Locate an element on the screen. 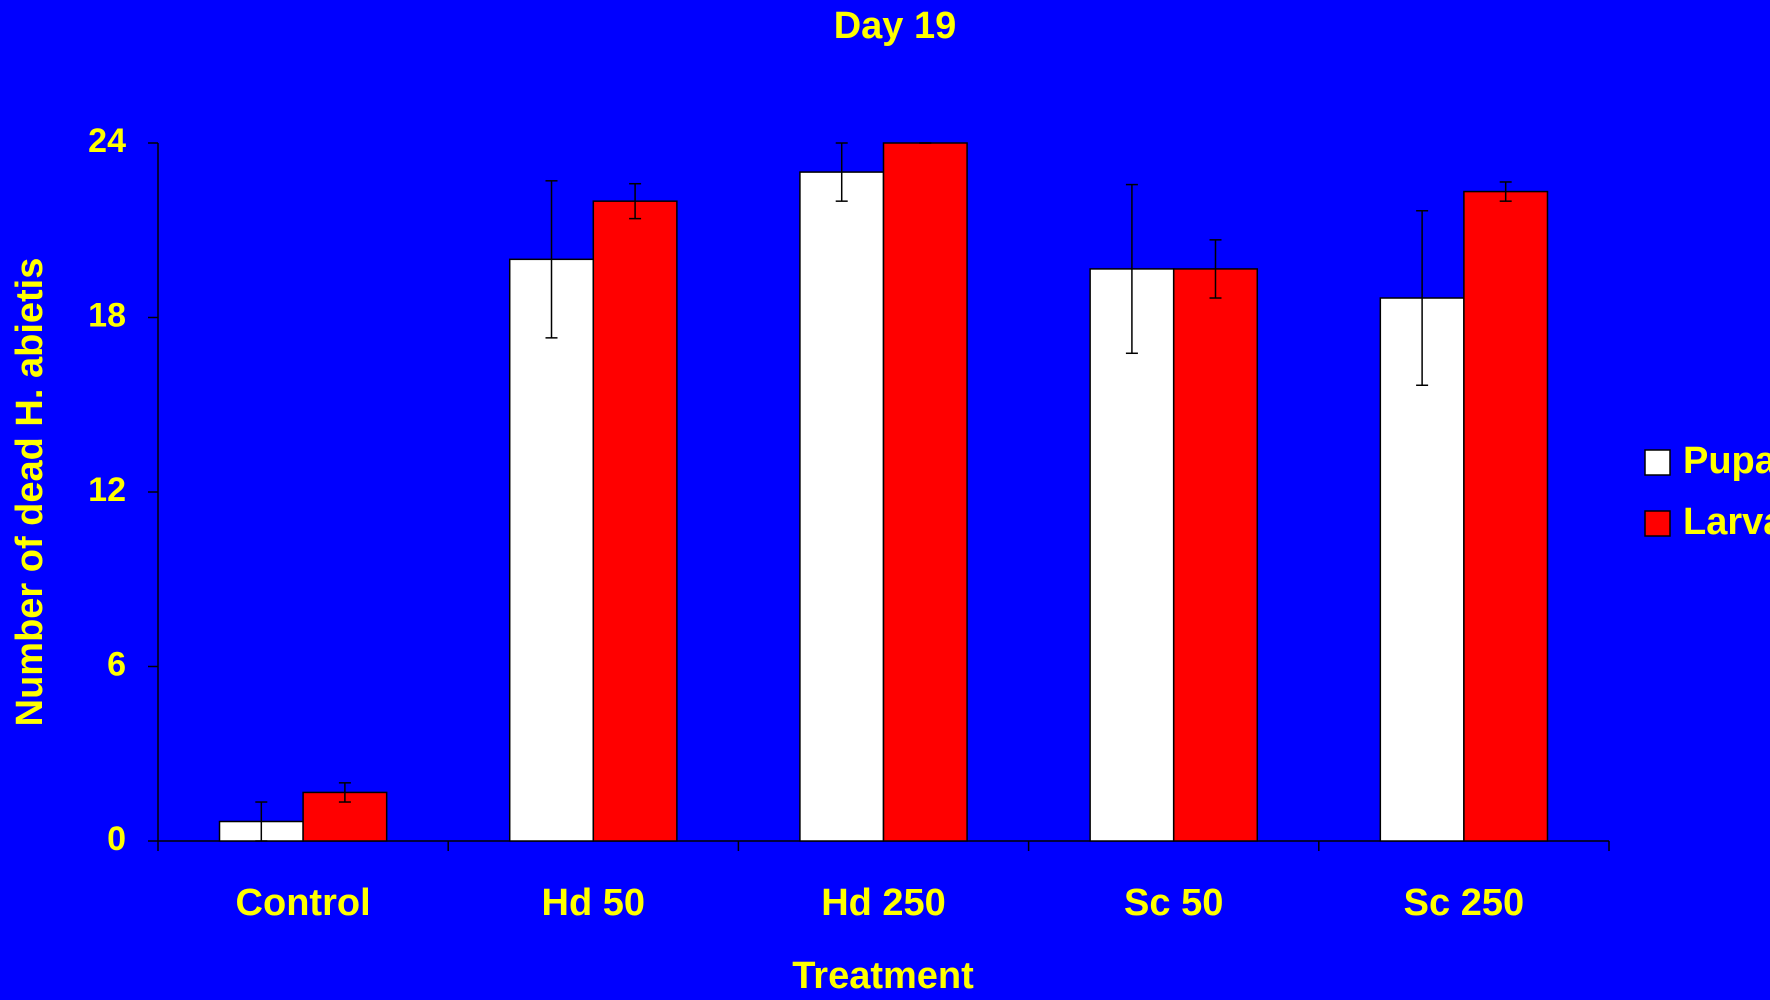 The image size is (1770, 1000). x-tick-label: Hd 50 is located at coordinates (593, 903).